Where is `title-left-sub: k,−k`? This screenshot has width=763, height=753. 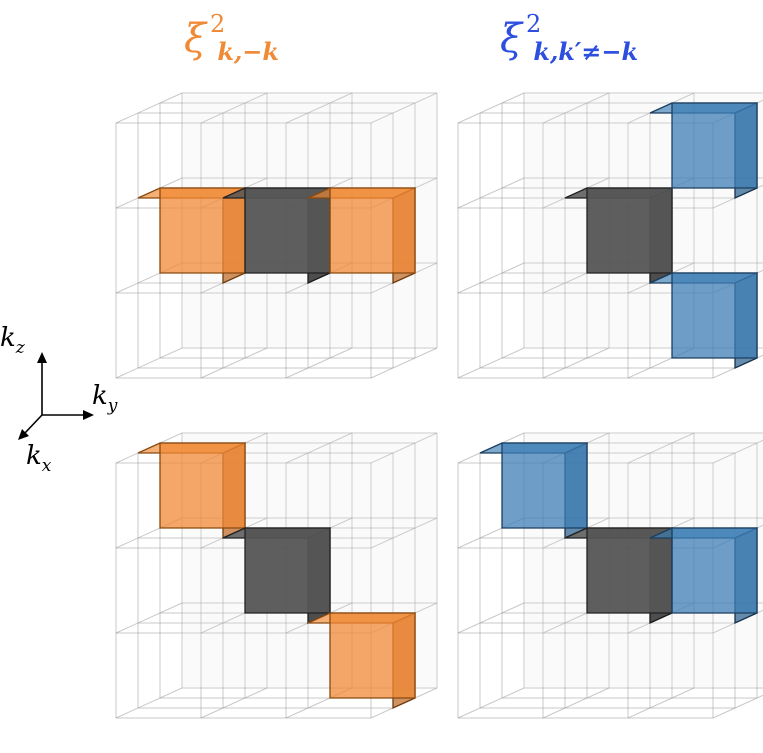 title-left-sub: k,−k is located at coordinates (248, 51).